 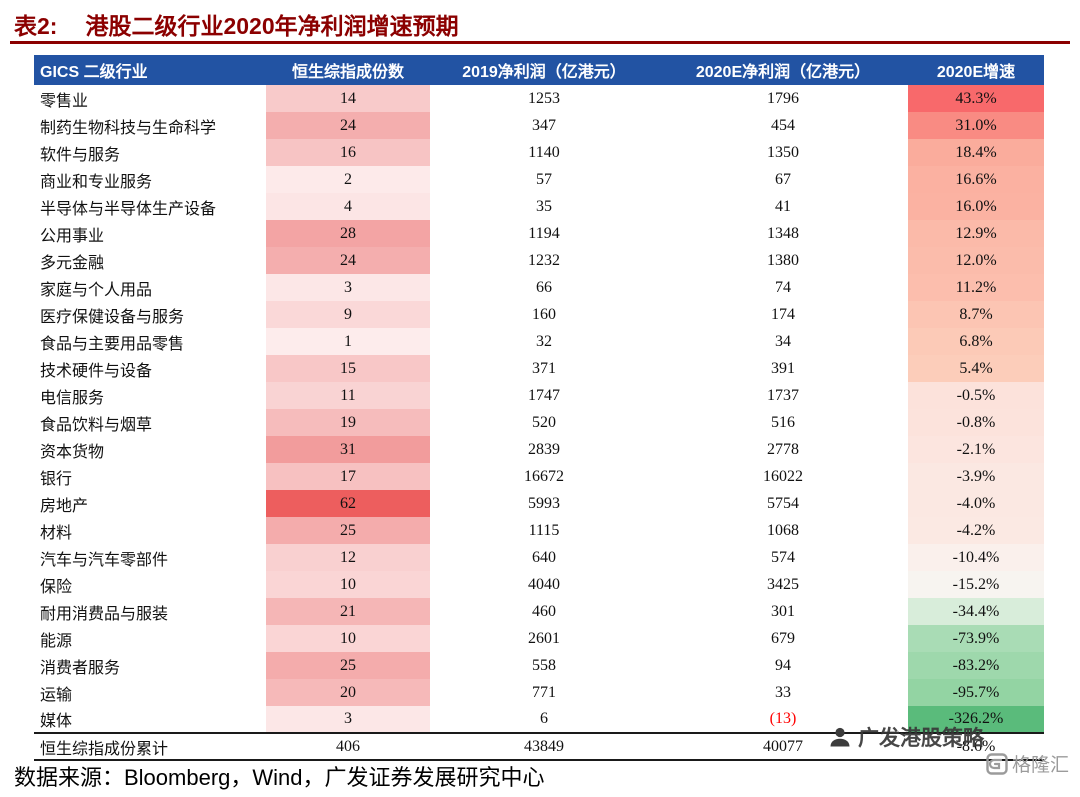 I want to click on profit-2019-cell: 771, so click(x=544, y=692).